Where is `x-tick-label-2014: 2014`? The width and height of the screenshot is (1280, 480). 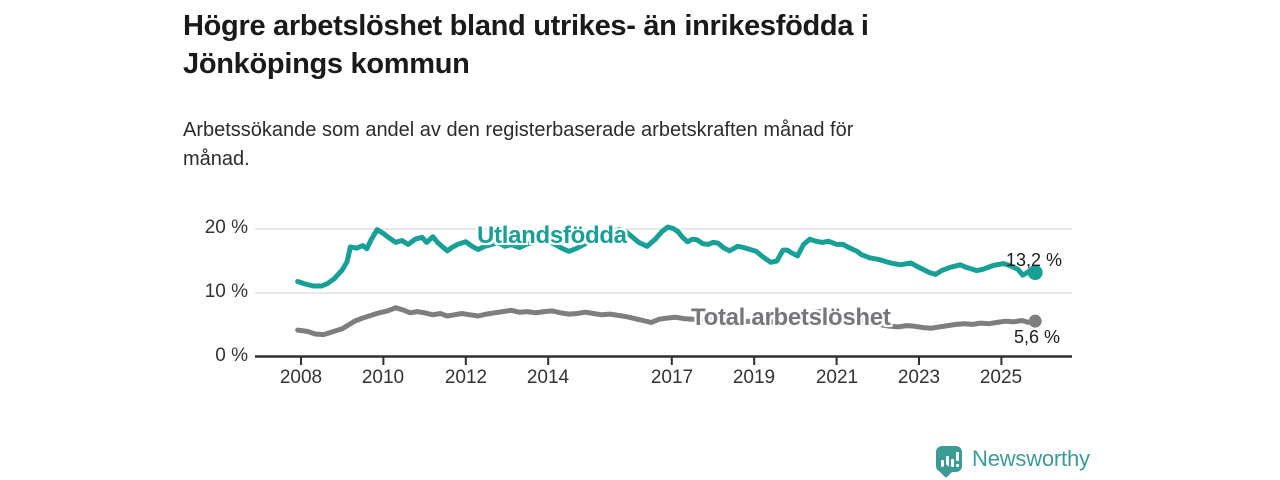
x-tick-label-2014: 2014 is located at coordinates (548, 377).